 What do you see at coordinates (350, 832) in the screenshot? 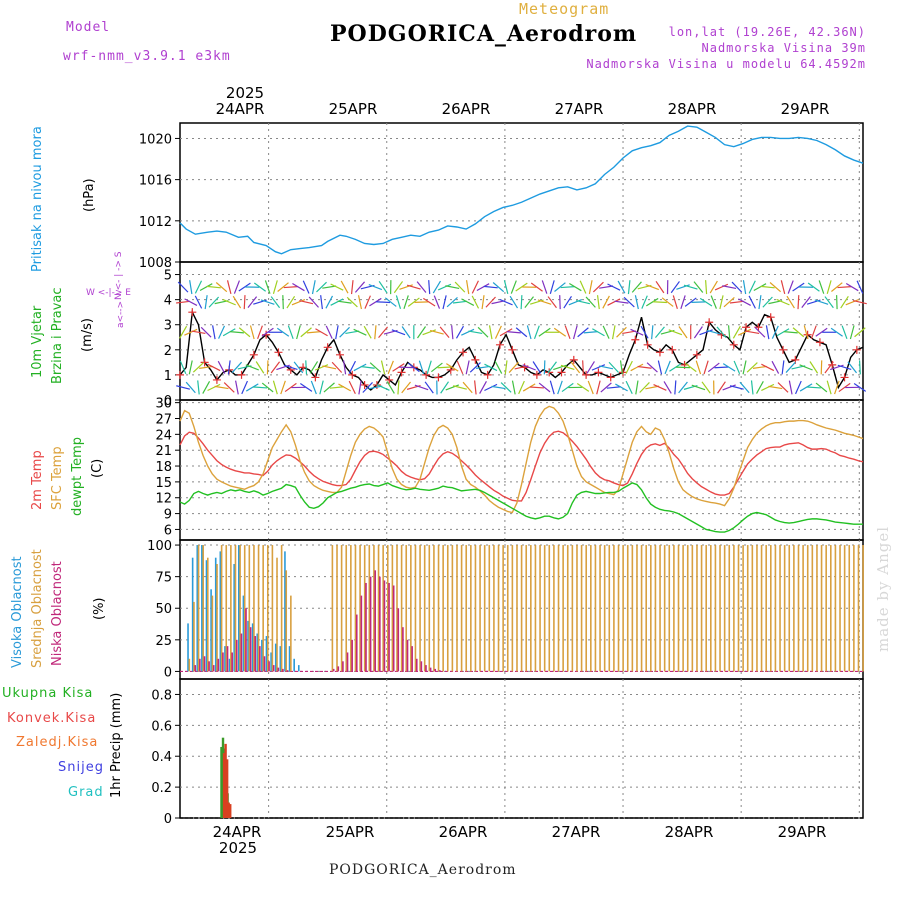
I see `bottom-date-1: 25APR` at bounding box center [350, 832].